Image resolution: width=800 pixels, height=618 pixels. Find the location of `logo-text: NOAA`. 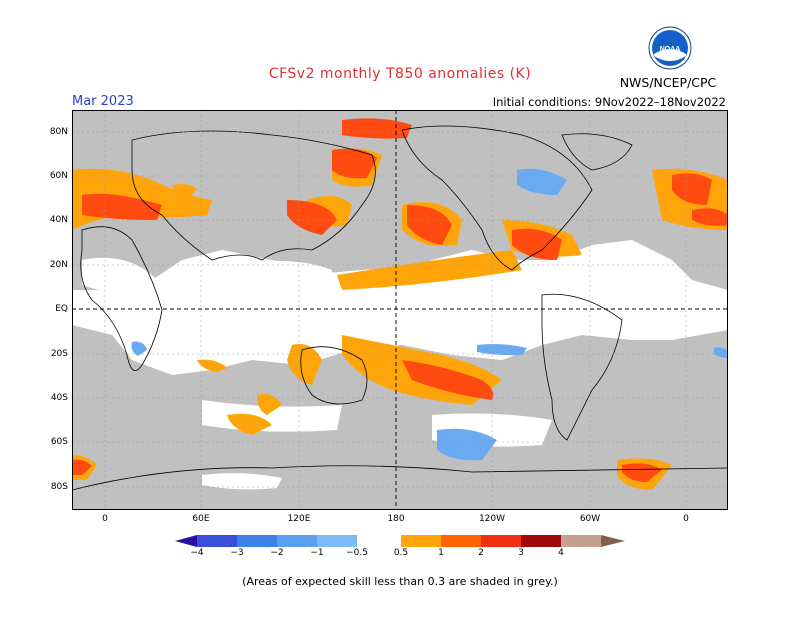

logo-text: NOAA is located at coordinates (670, 49).